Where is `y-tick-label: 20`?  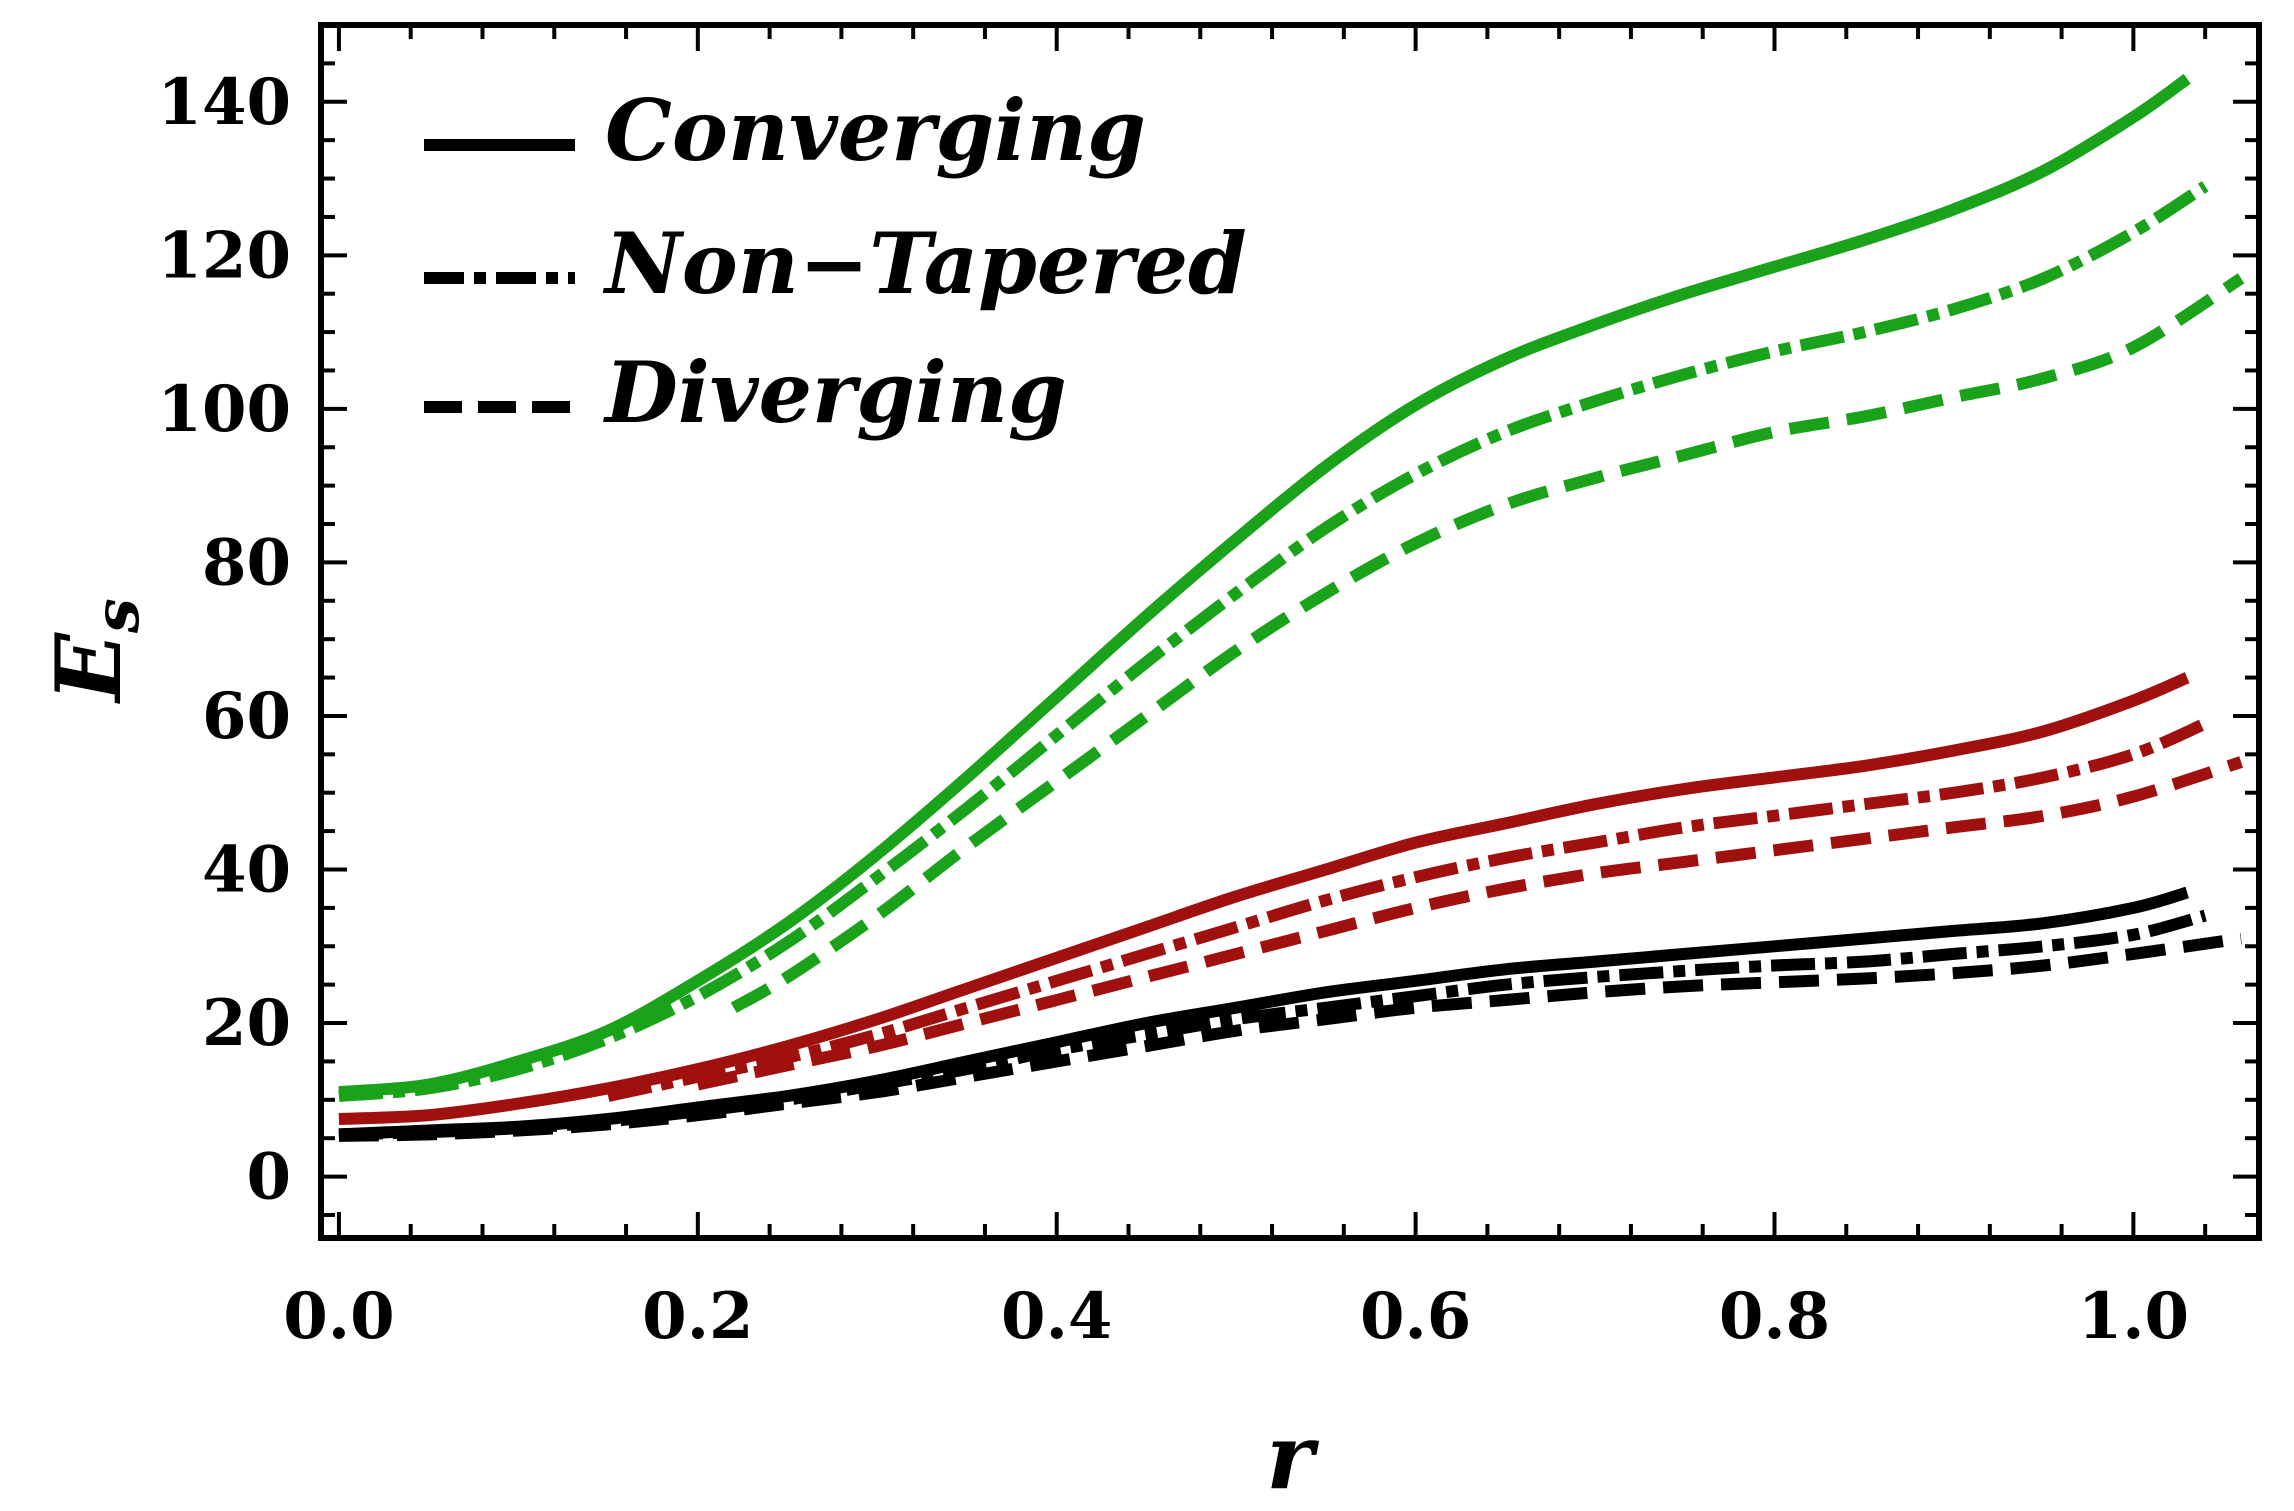 y-tick-label: 20 is located at coordinates (246, 1023).